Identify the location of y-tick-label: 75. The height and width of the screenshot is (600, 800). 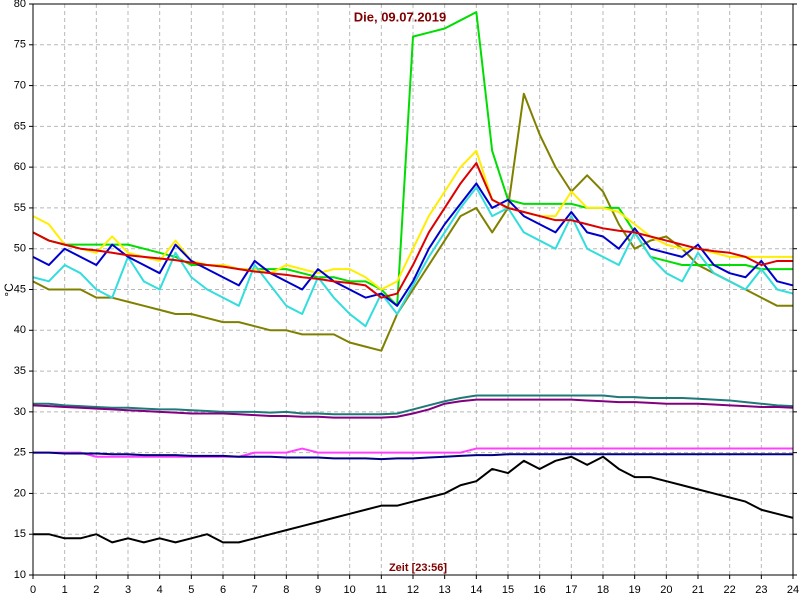
(20, 45).